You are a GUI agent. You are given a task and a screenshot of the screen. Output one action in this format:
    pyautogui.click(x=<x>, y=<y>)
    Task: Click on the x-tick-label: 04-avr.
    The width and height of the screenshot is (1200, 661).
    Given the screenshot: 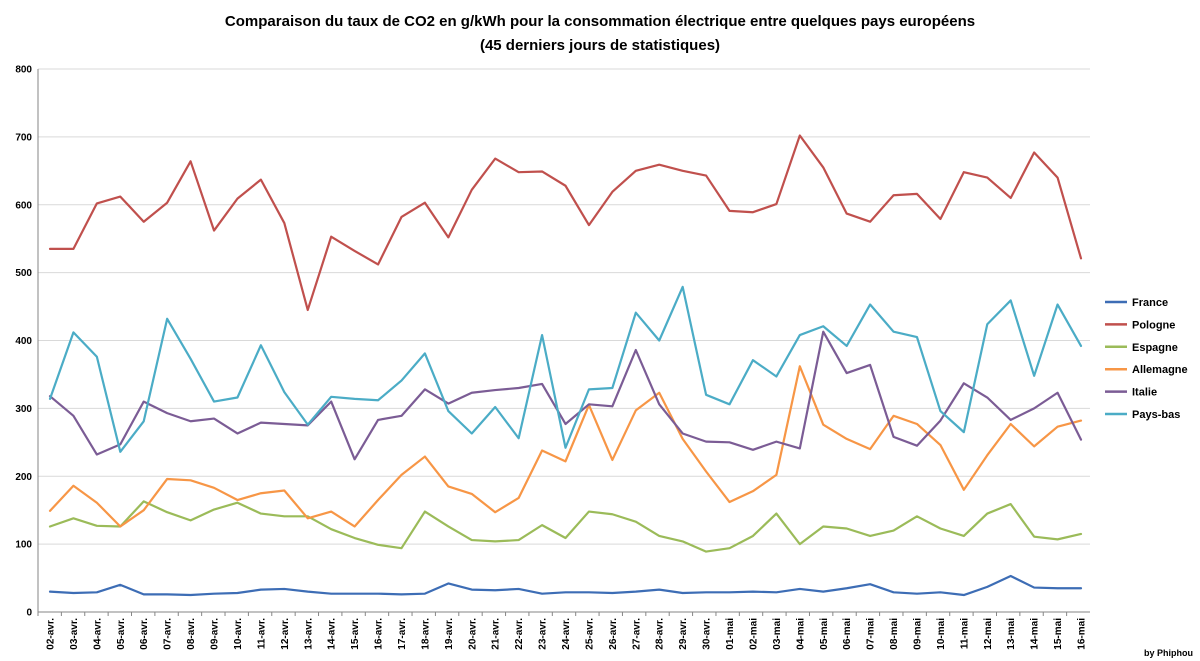 What is the action you would take?
    pyautogui.click(x=97, y=634)
    